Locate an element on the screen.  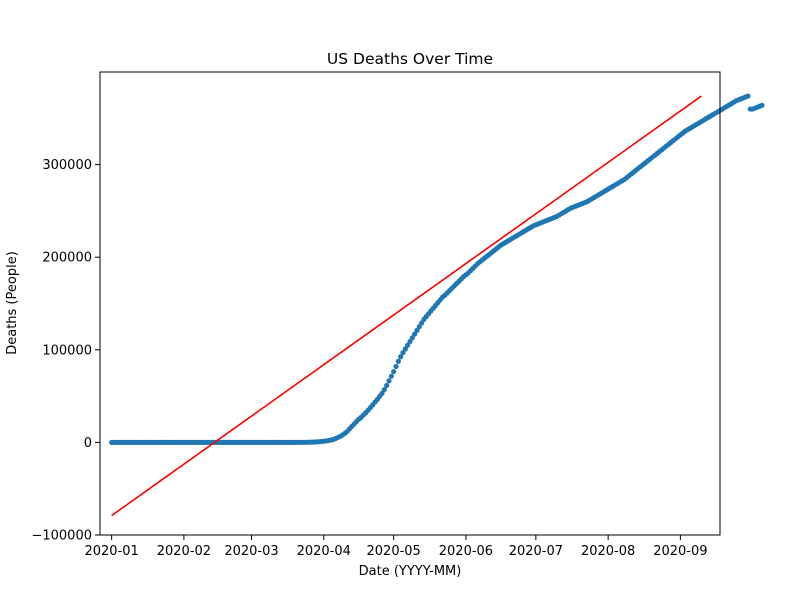
x-tick-label: 2020-05 is located at coordinates (394, 551).